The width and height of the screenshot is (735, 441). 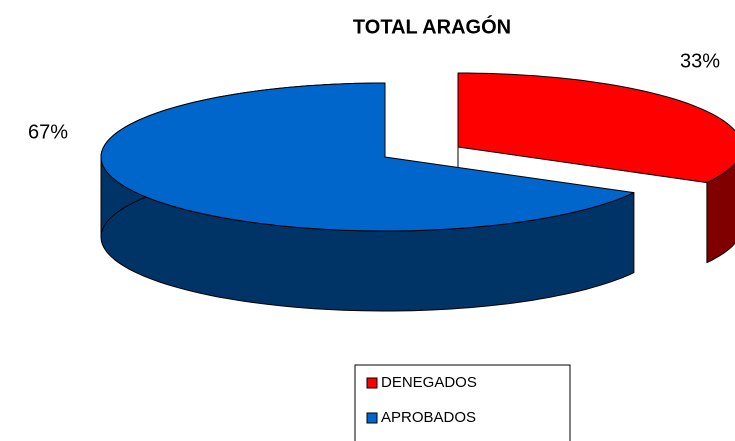 What do you see at coordinates (462, 402) in the screenshot?
I see `legend-box` at bounding box center [462, 402].